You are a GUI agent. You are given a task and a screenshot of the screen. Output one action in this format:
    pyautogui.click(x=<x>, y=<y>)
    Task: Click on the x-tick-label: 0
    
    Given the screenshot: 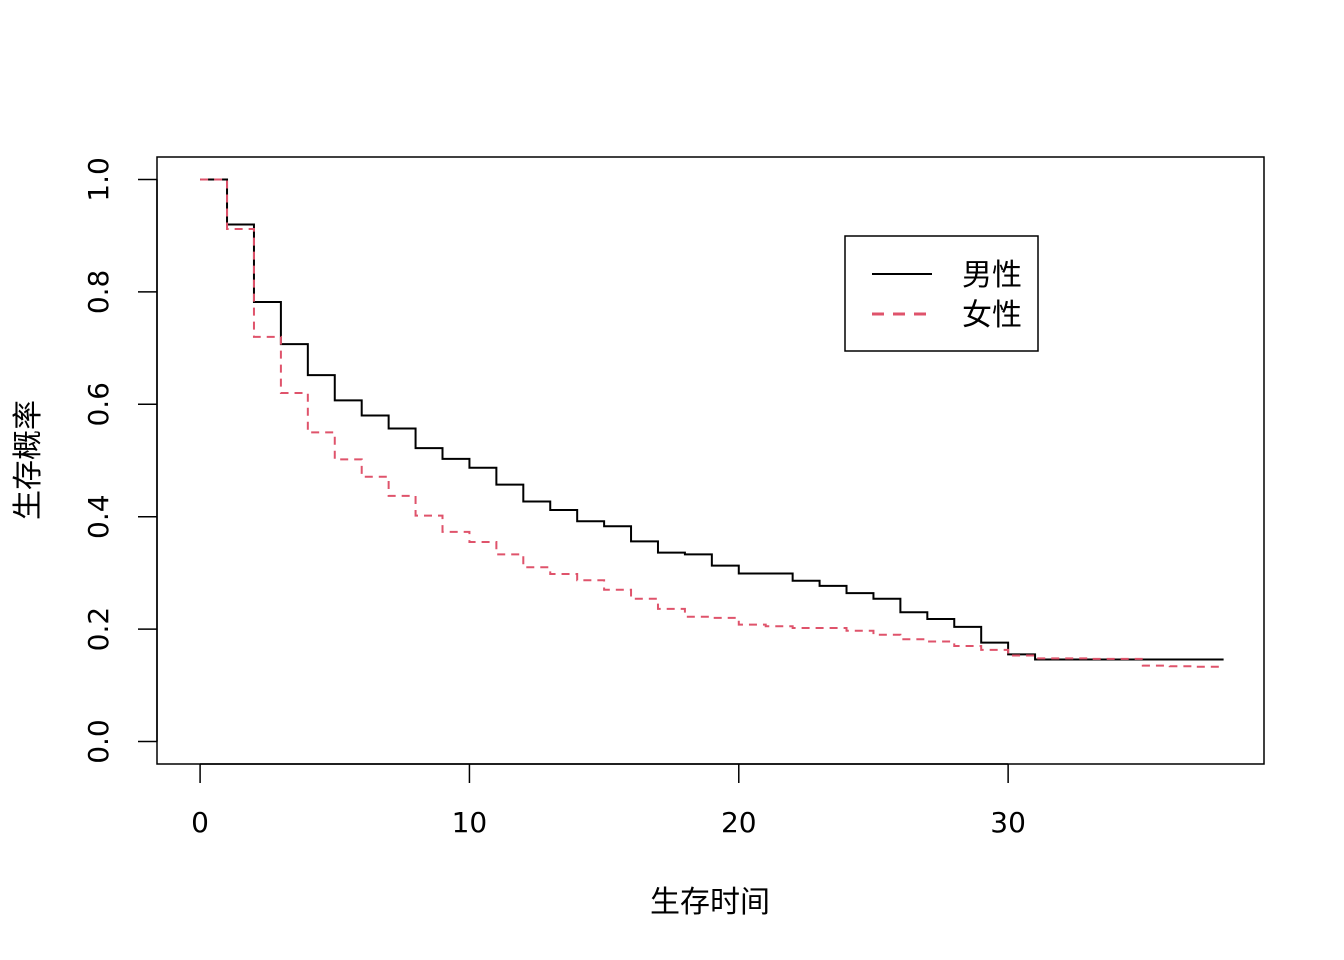 What is the action you would take?
    pyautogui.click(x=200, y=822)
    